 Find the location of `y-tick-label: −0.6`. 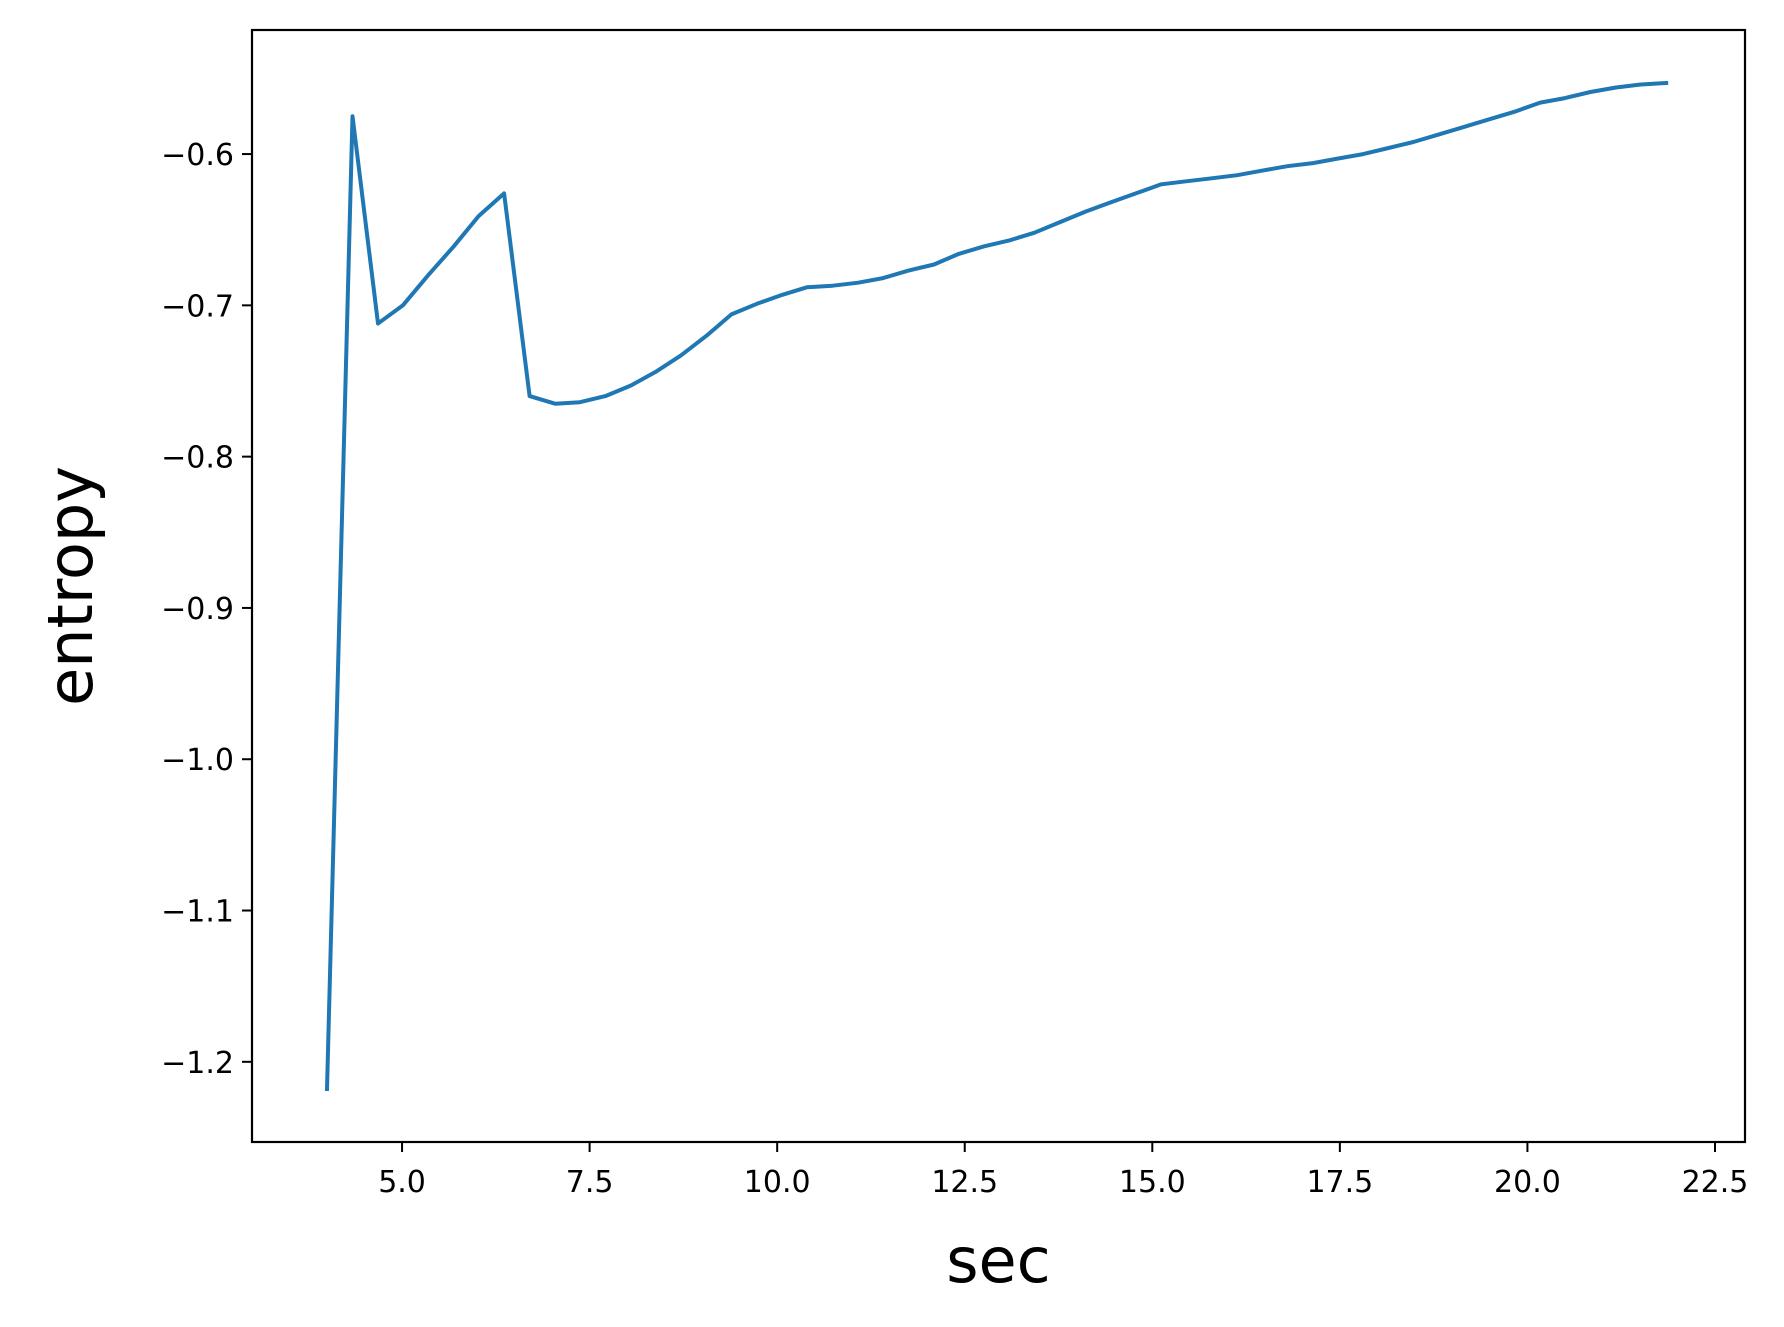

y-tick-label: −0.6 is located at coordinates (197, 155).